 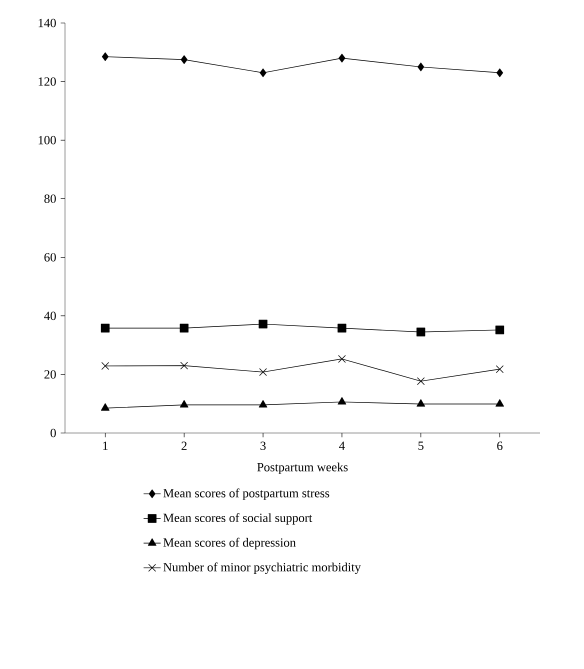 What do you see at coordinates (342, 446) in the screenshot?
I see `x-tick-label: 4` at bounding box center [342, 446].